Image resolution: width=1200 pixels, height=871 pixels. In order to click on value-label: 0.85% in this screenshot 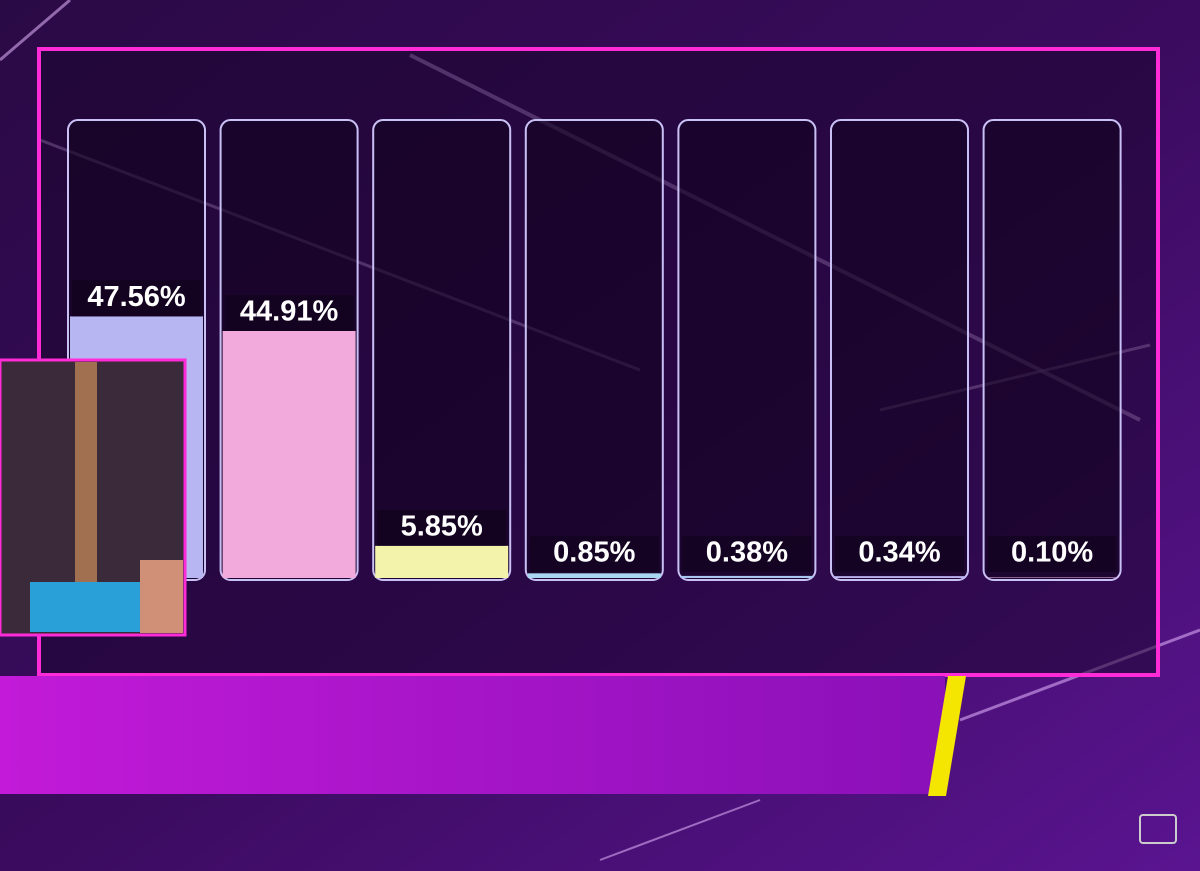, I will do `click(594, 553)`.